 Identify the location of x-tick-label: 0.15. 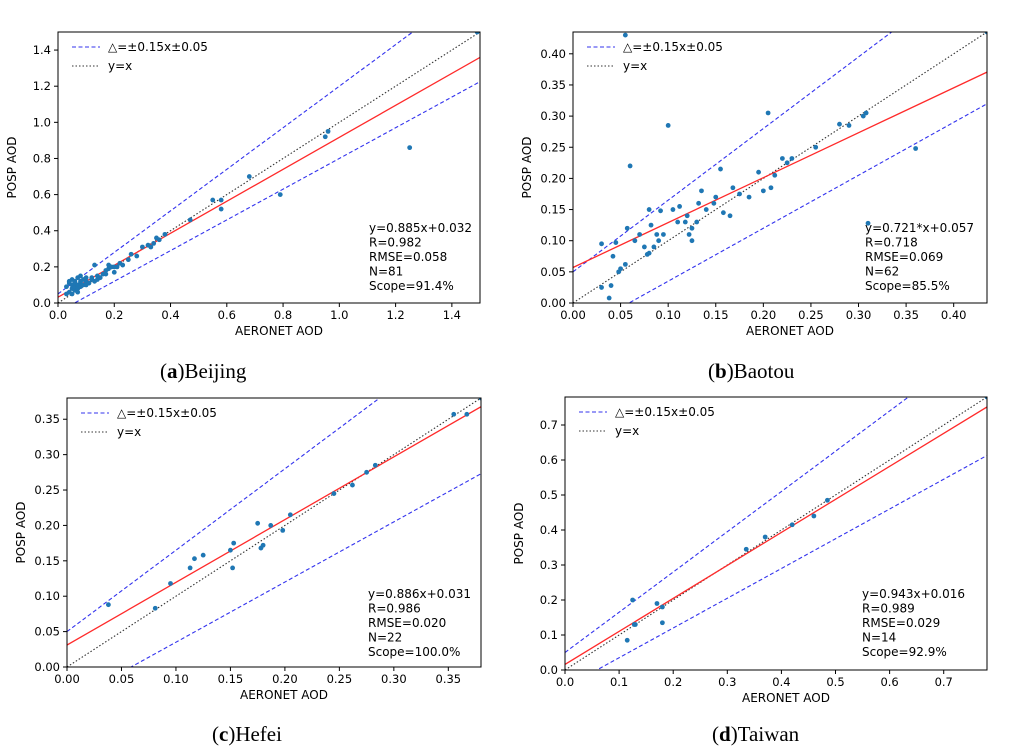
(716, 315).